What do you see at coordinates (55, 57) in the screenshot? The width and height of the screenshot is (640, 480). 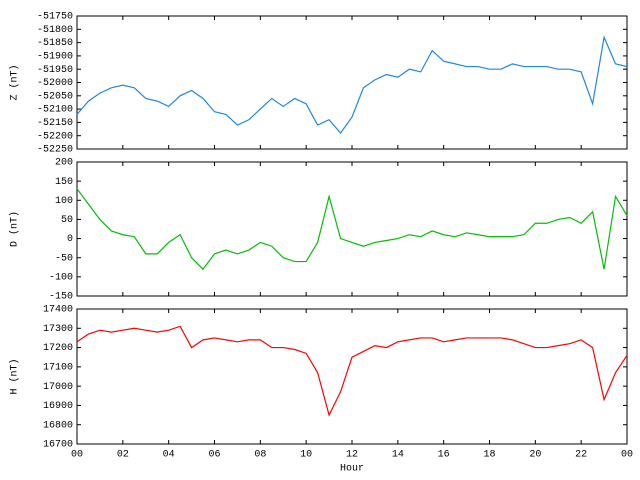 I see `y-tick-label: -51900` at bounding box center [55, 57].